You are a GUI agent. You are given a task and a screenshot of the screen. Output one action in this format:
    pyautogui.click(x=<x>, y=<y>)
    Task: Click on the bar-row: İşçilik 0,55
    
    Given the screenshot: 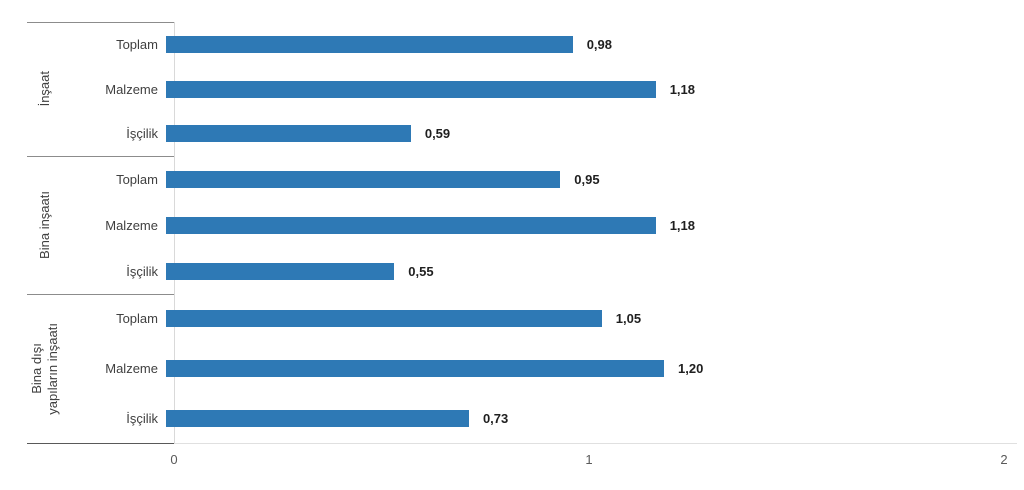 What is the action you would take?
    pyautogui.click(x=511, y=271)
    